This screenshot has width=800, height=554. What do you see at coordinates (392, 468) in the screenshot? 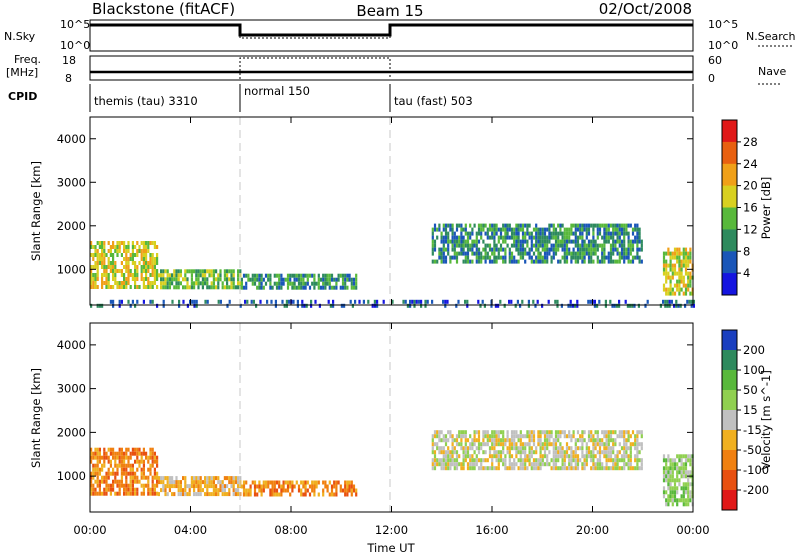
I see `velocity-echoes` at bounding box center [392, 468].